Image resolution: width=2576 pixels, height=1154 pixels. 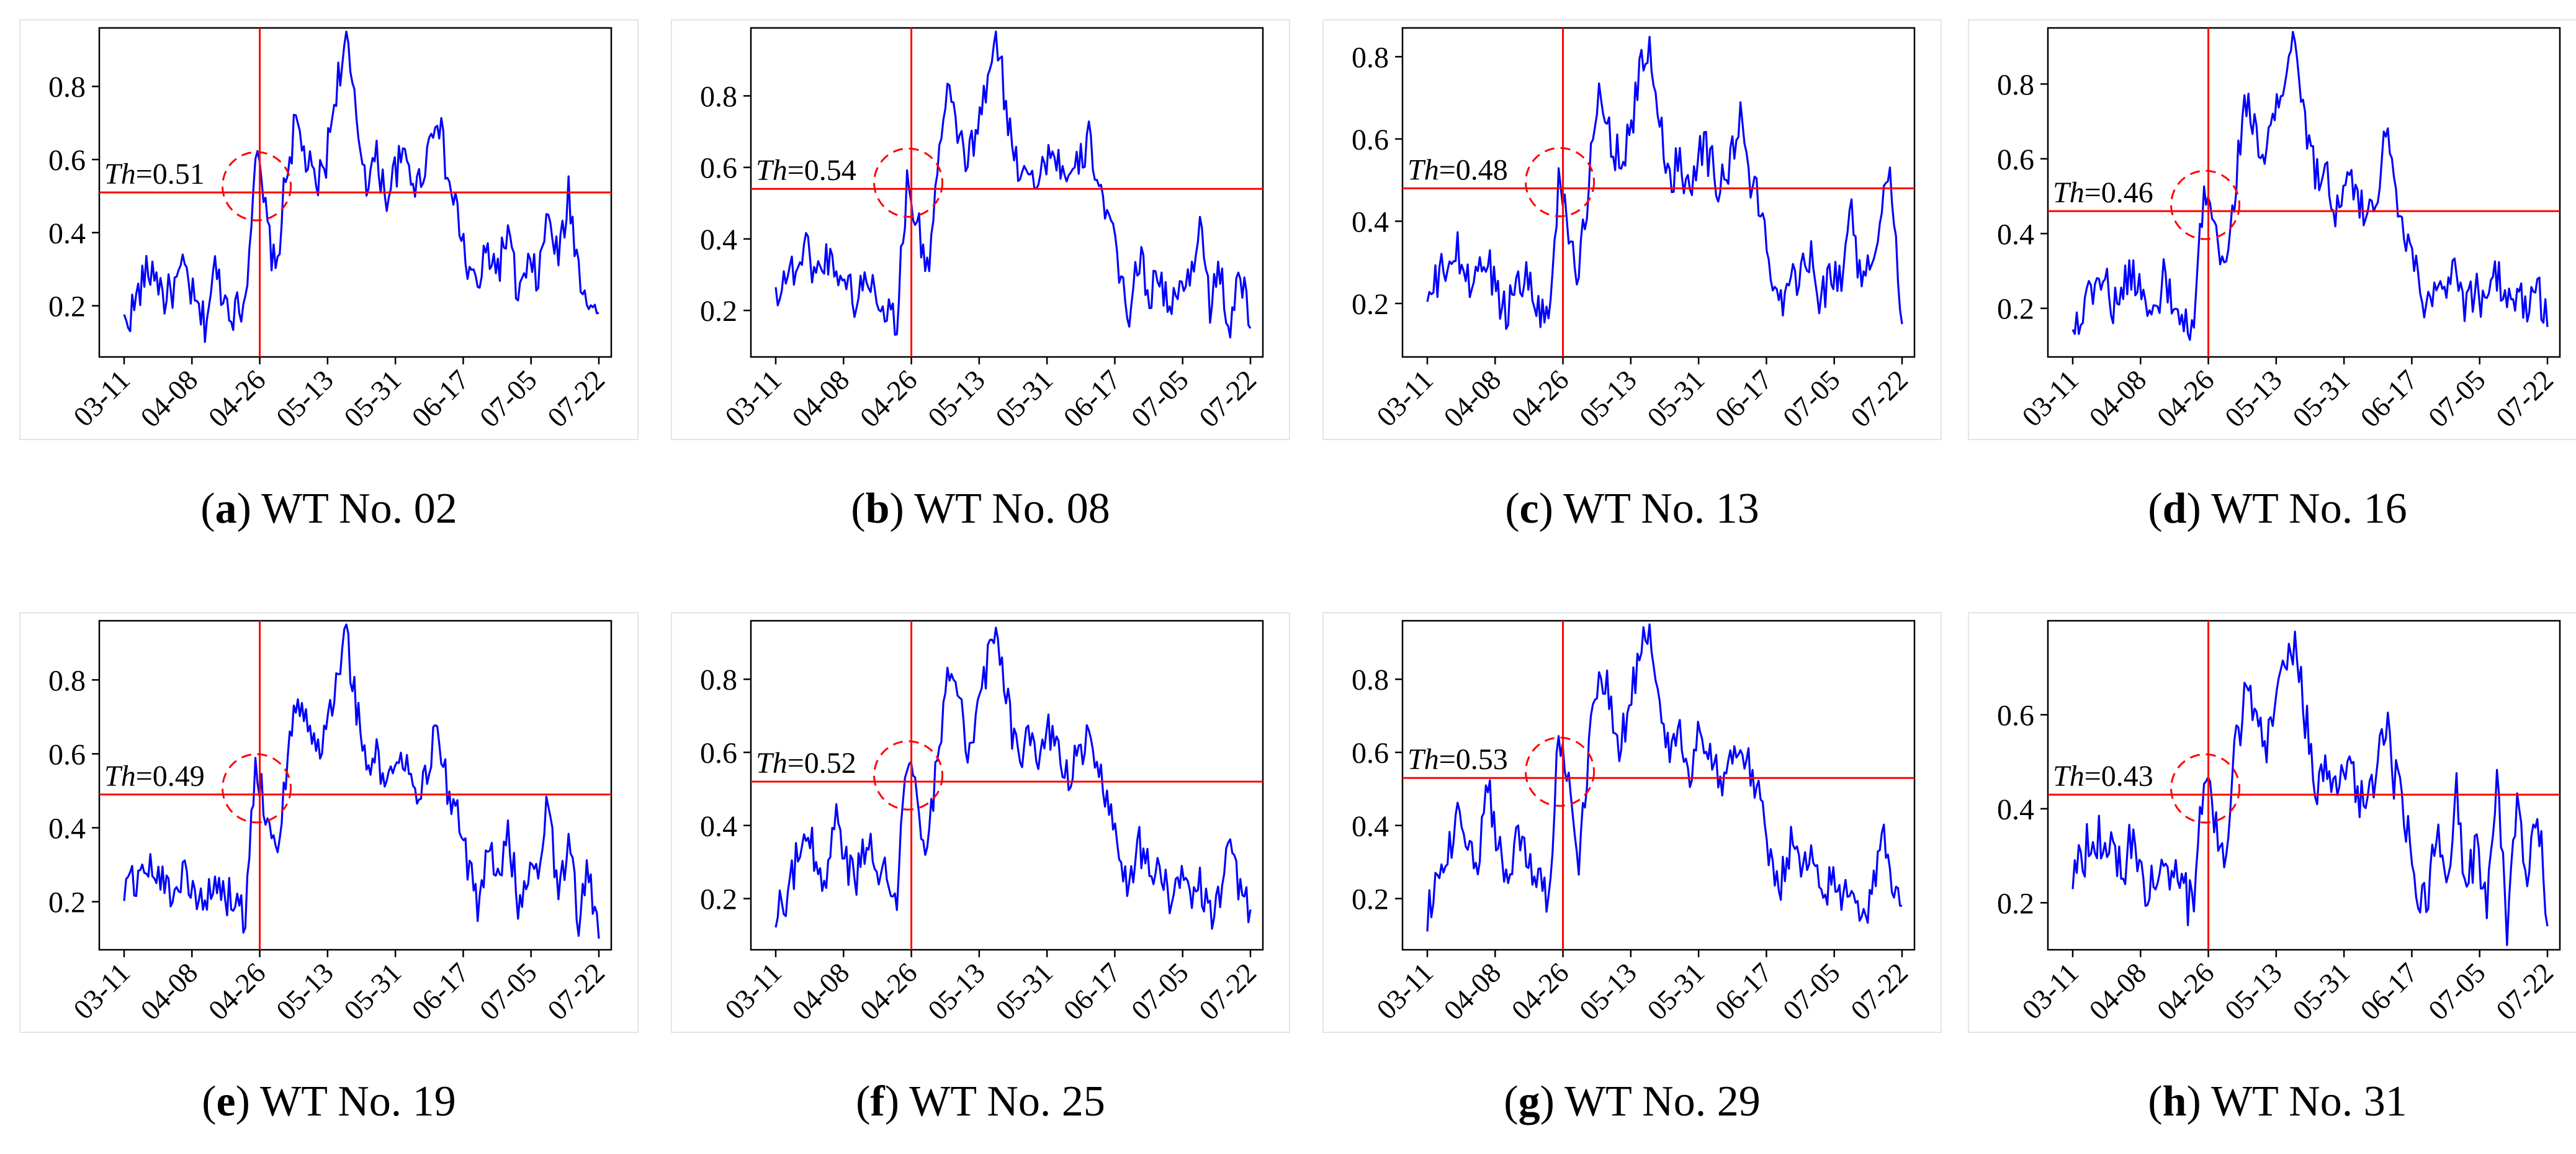 I want to click on threshold-value: =0.43, so click(x=2119, y=776).